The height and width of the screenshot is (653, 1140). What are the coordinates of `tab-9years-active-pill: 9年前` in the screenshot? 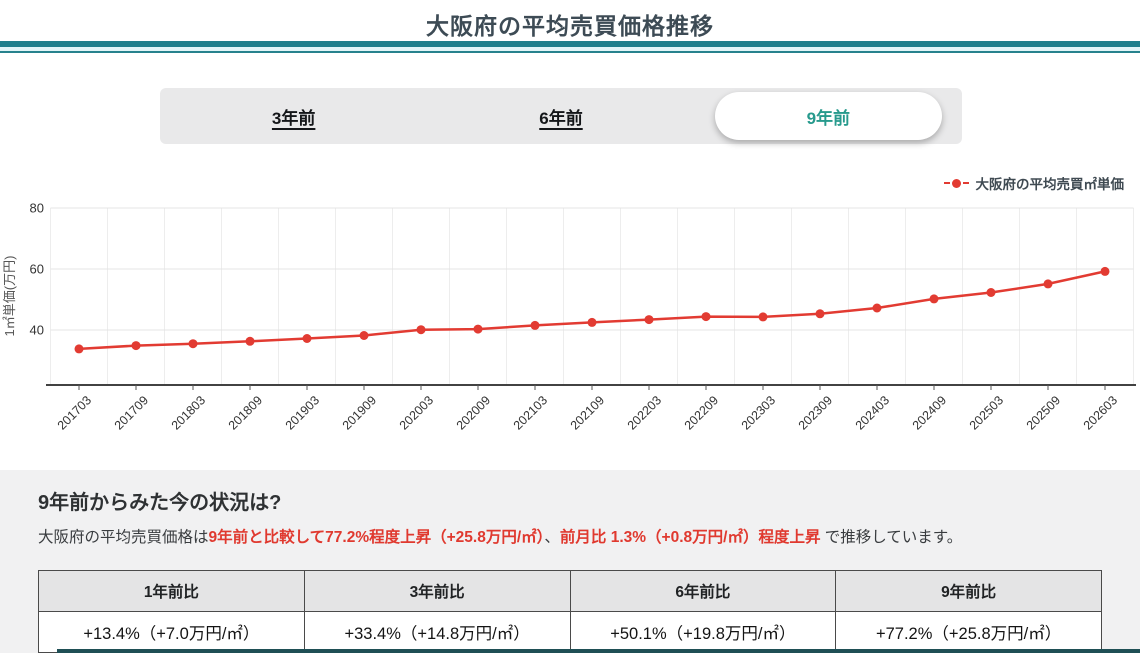 It's located at (828, 116).